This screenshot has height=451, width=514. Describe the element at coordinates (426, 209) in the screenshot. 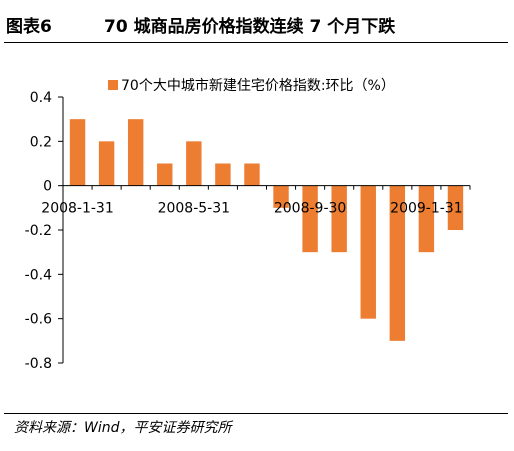

I see `x-tick-label: 2009-1-31` at that location.